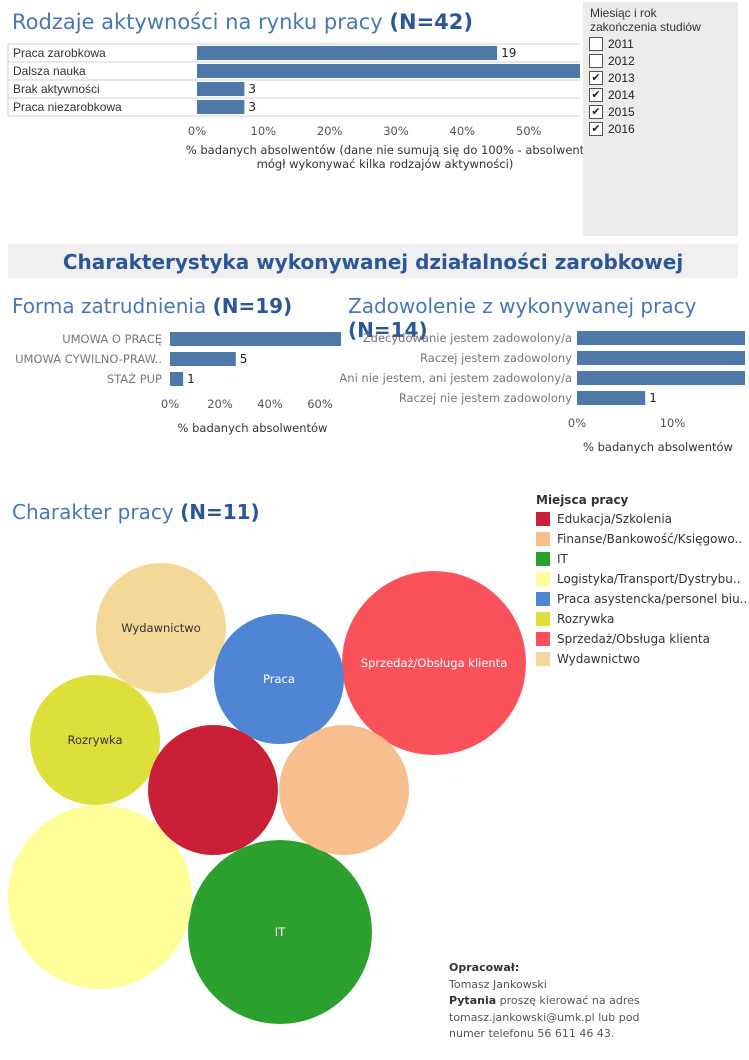 This screenshot has height=1060, width=749. I want to click on bubble-label: Sprzedaż/Obsługa klienta, so click(434, 663).